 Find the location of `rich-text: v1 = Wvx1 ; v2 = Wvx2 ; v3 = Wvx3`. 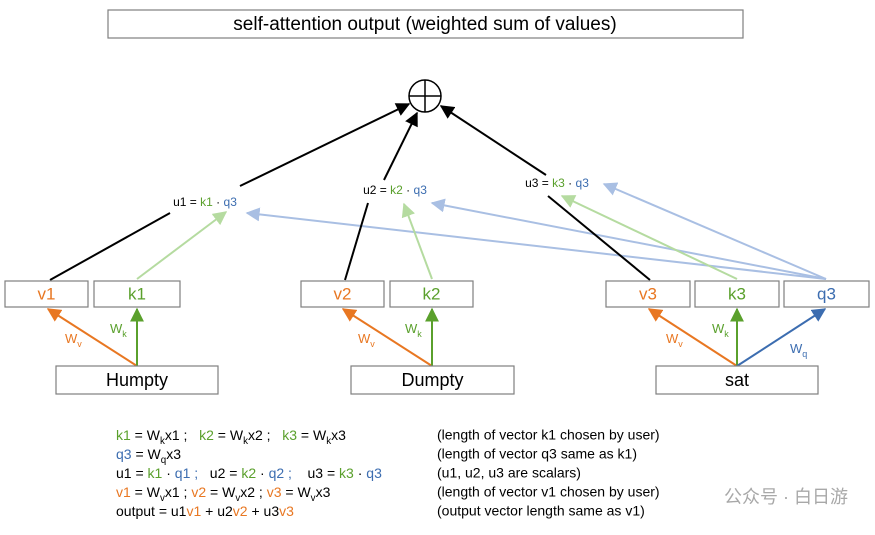

rich-text: v1 = Wvx1 ; v2 = Wvx2 ; v3 = Wvx3 is located at coordinates (223, 494).